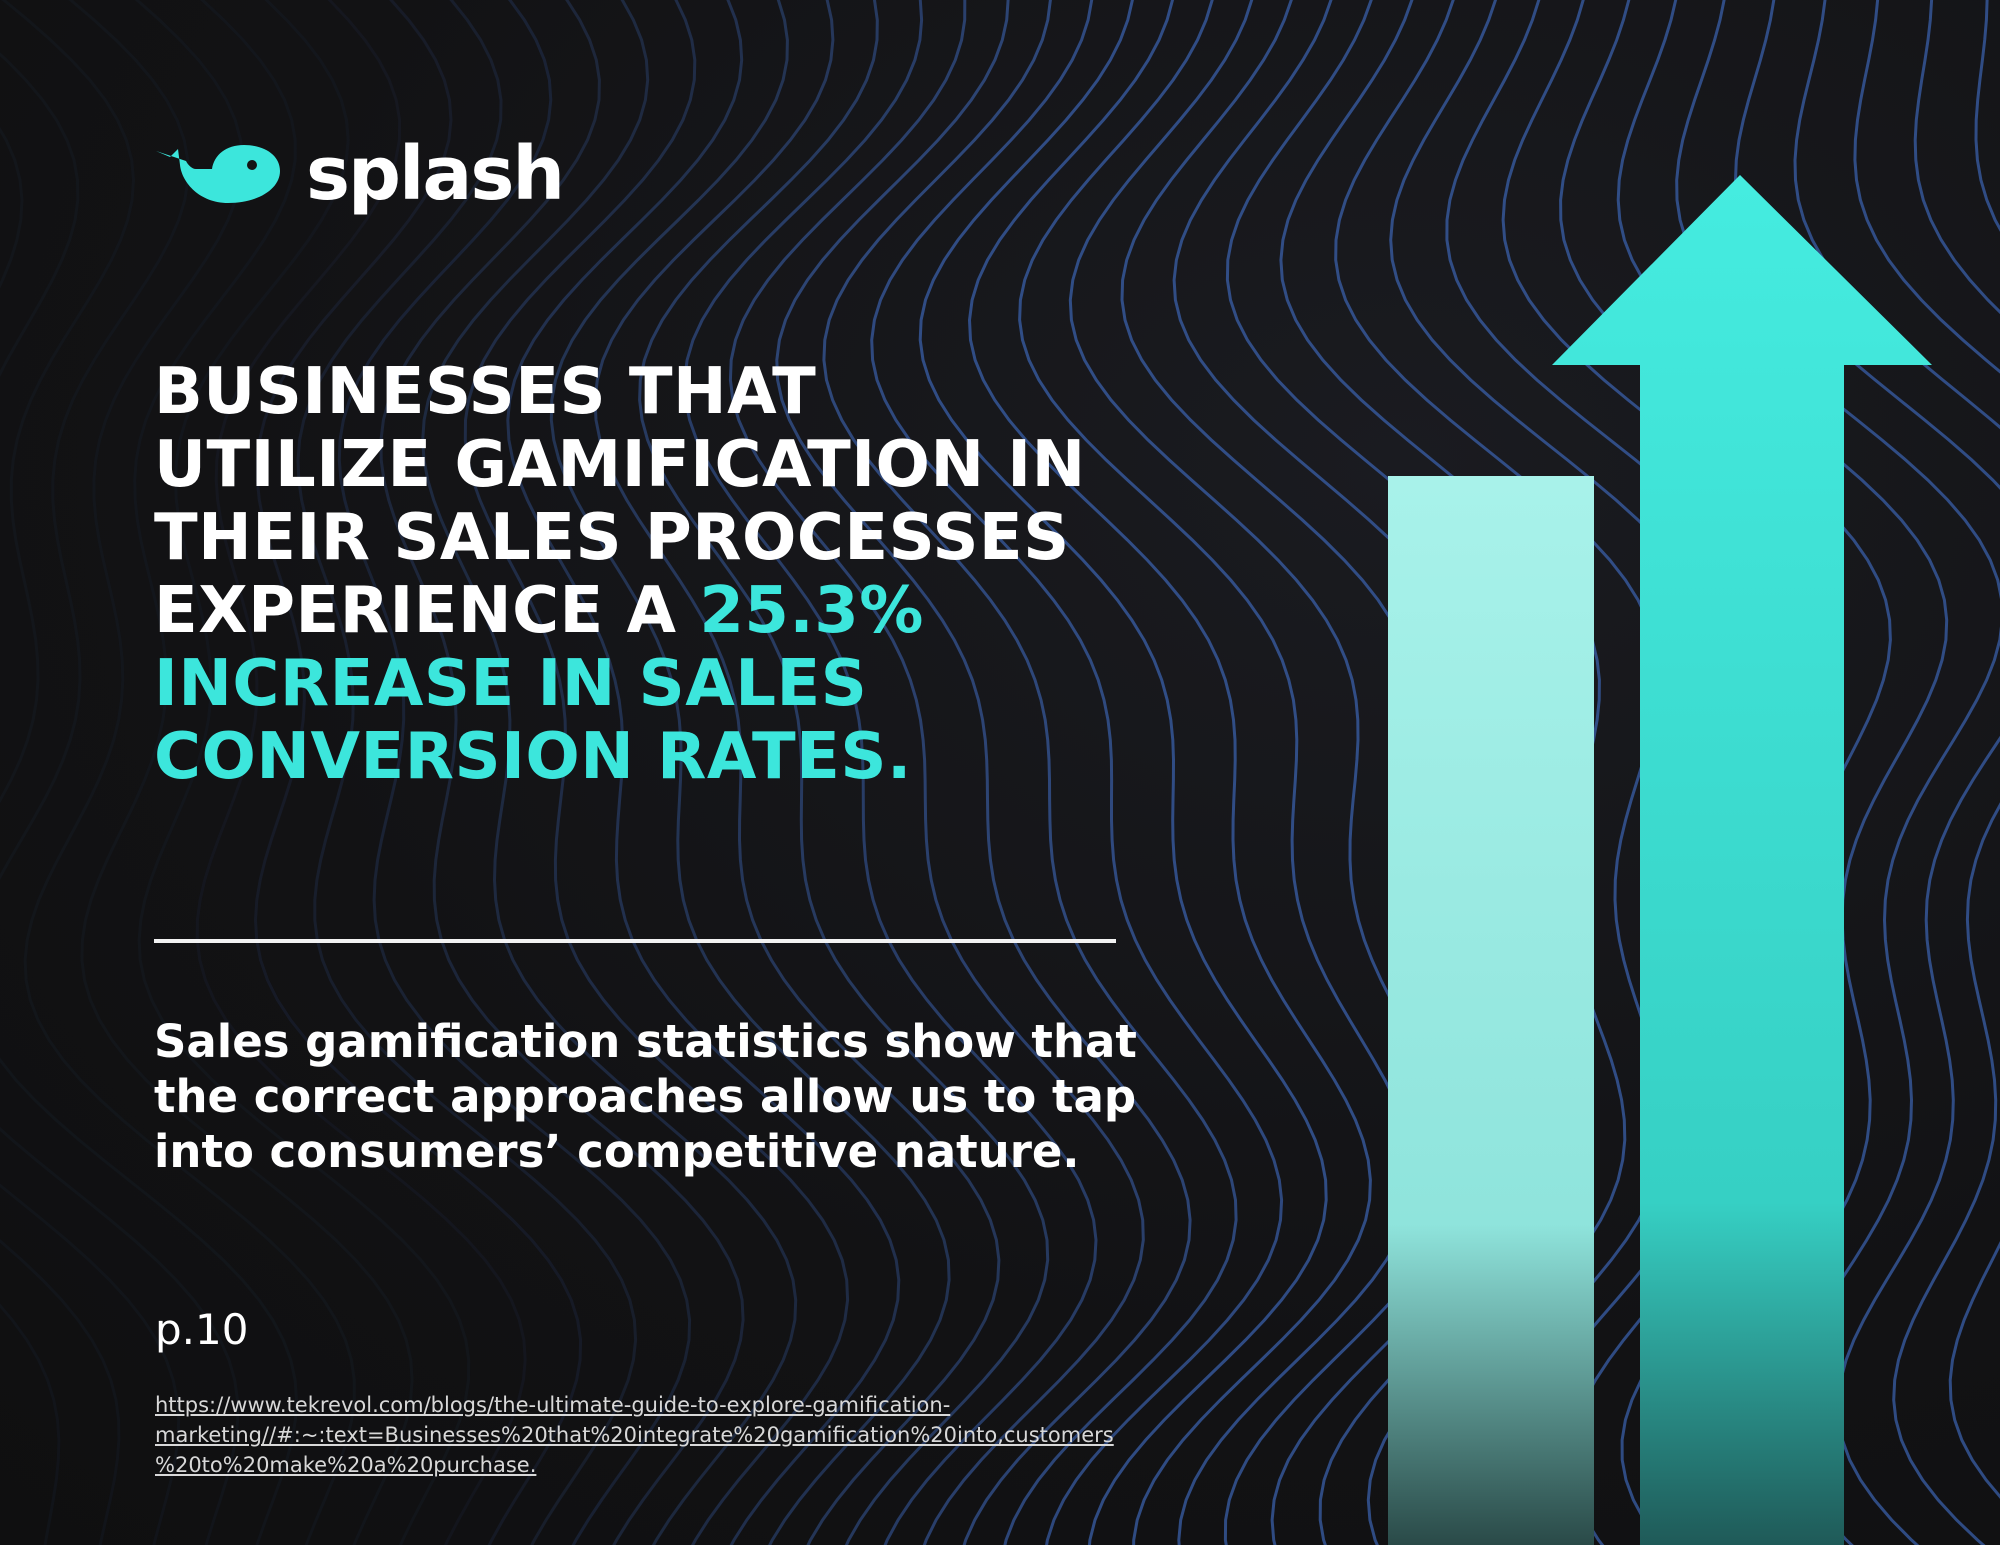  What do you see at coordinates (533, 757) in the screenshot?
I see `headline-line-6: CONVERSION RATES.` at bounding box center [533, 757].